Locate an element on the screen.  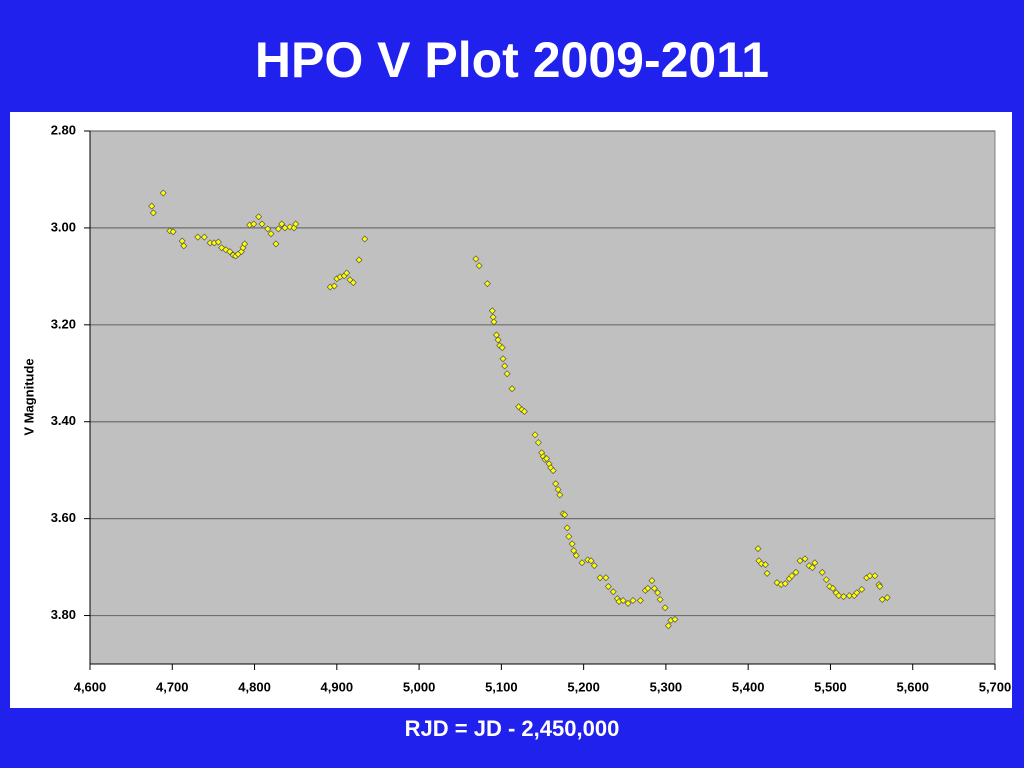
x-tick-label: 5,100 is located at coordinates (501, 686).